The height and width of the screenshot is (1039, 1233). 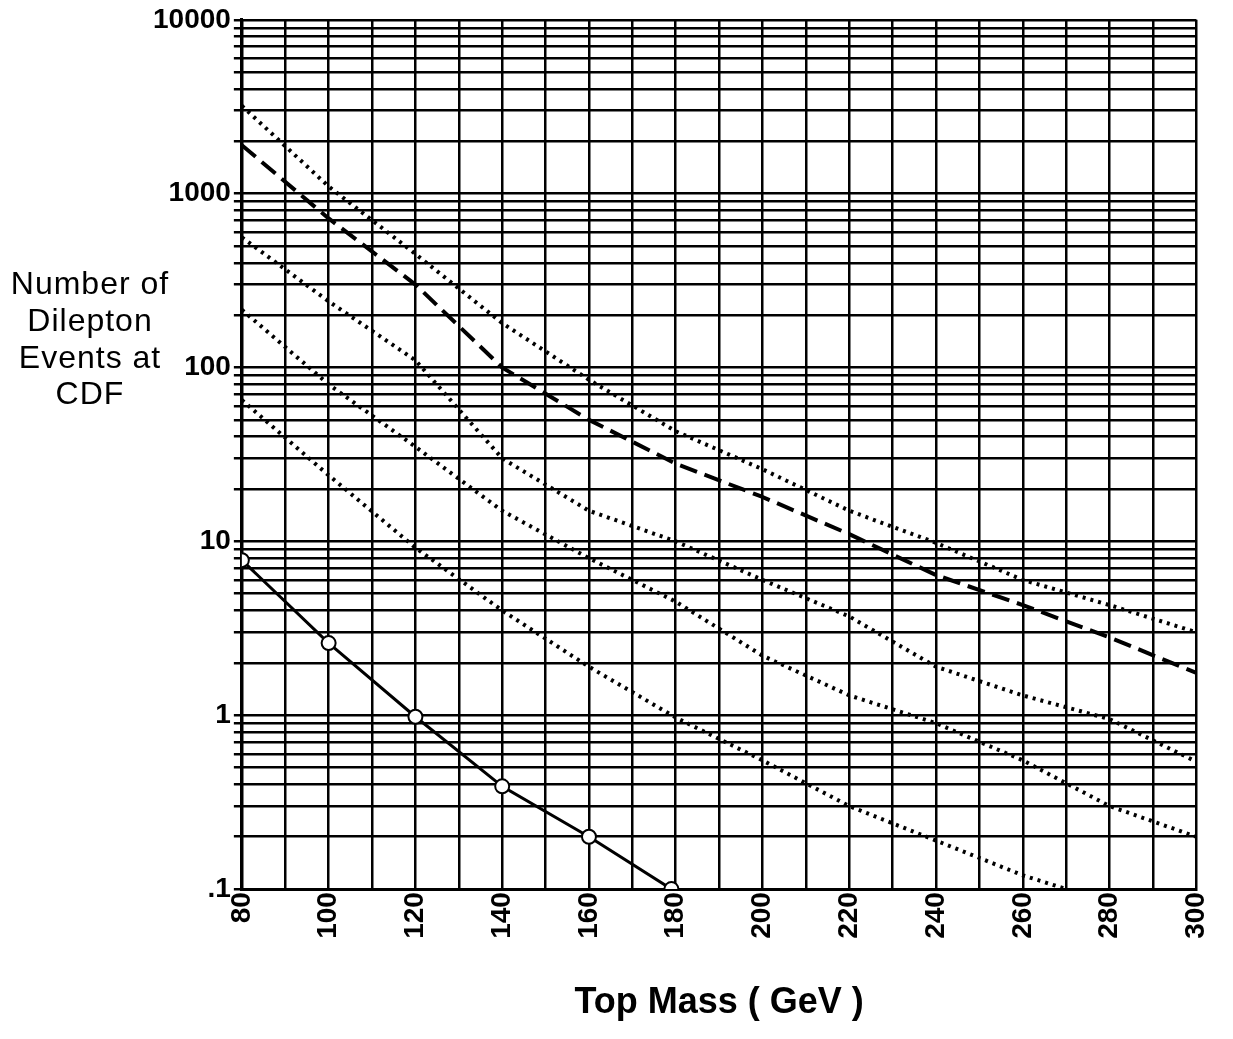 What do you see at coordinates (1021, 915) in the screenshot?
I see `x-tick-label: 260` at bounding box center [1021, 915].